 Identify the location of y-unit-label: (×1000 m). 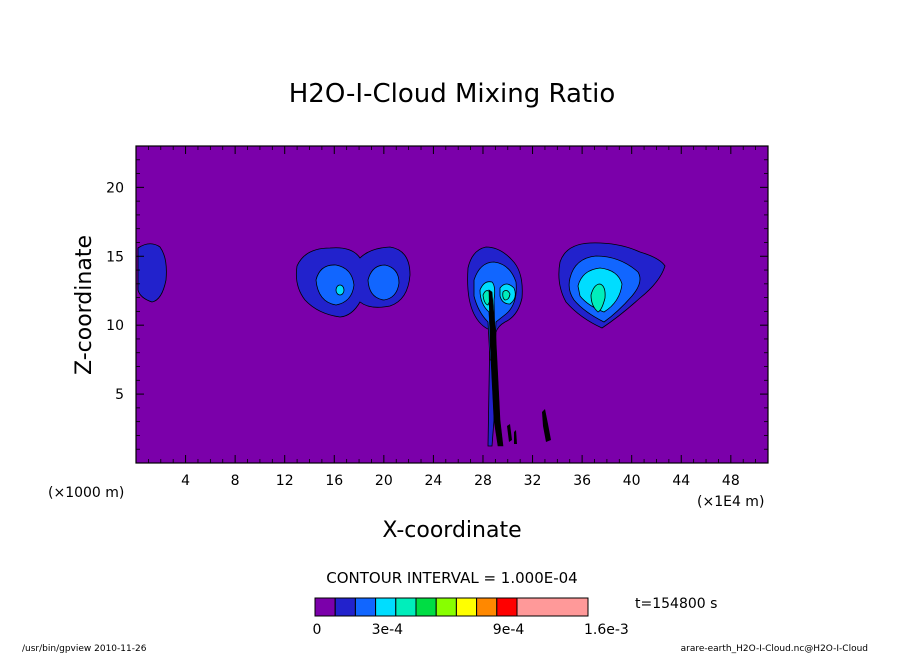
(86, 493).